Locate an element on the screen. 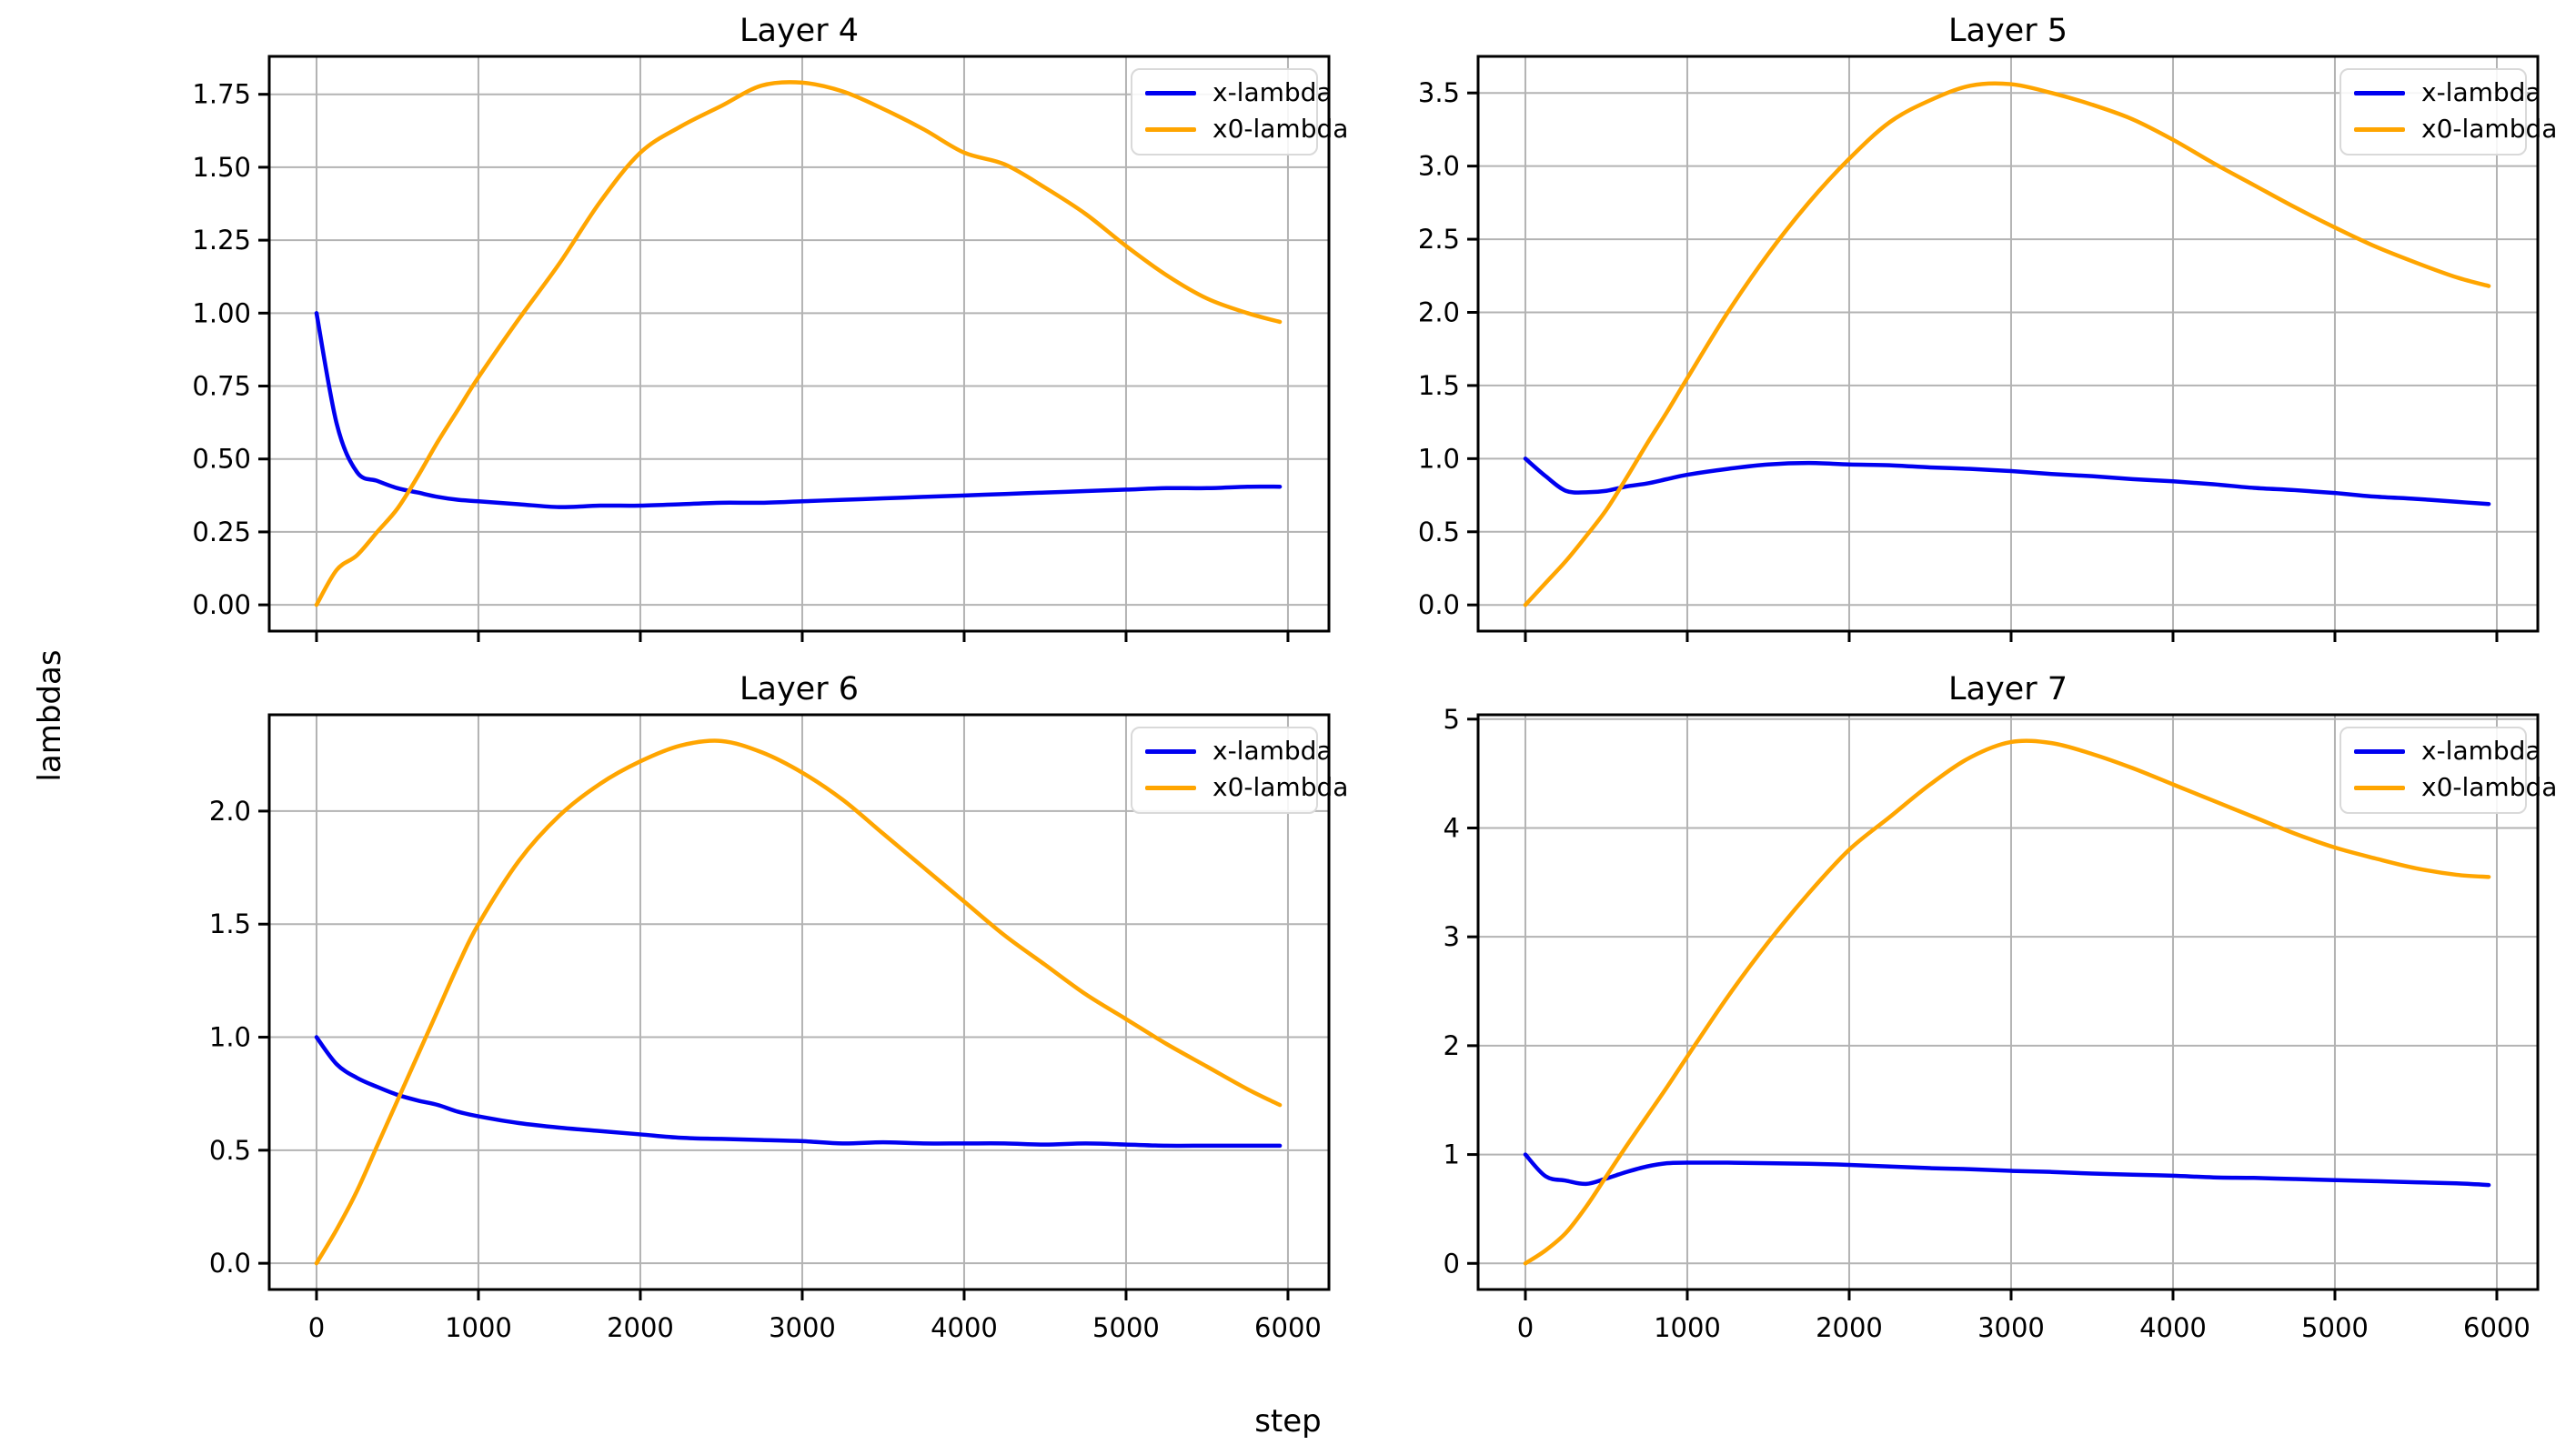  svg-text: 2 is located at coordinates (1452, 1046).